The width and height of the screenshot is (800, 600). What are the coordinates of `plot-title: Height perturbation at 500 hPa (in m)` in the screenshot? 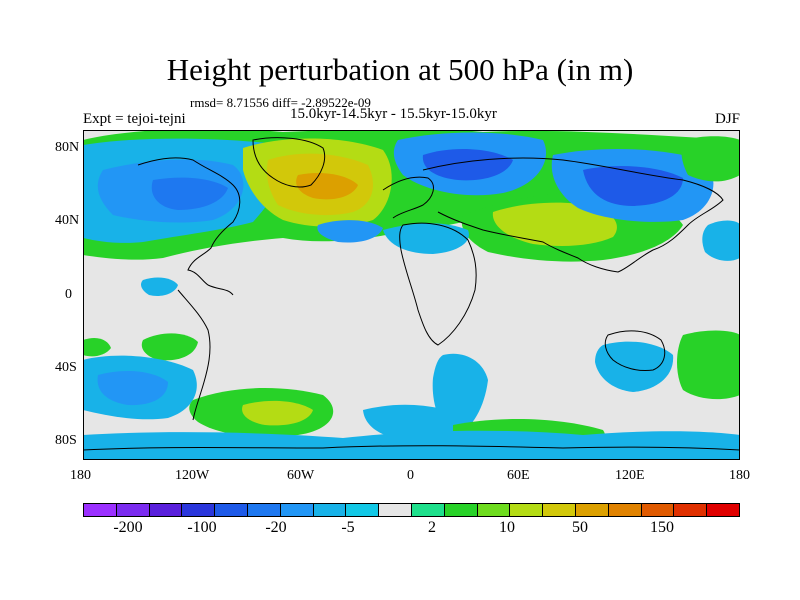 It's located at (400, 69).